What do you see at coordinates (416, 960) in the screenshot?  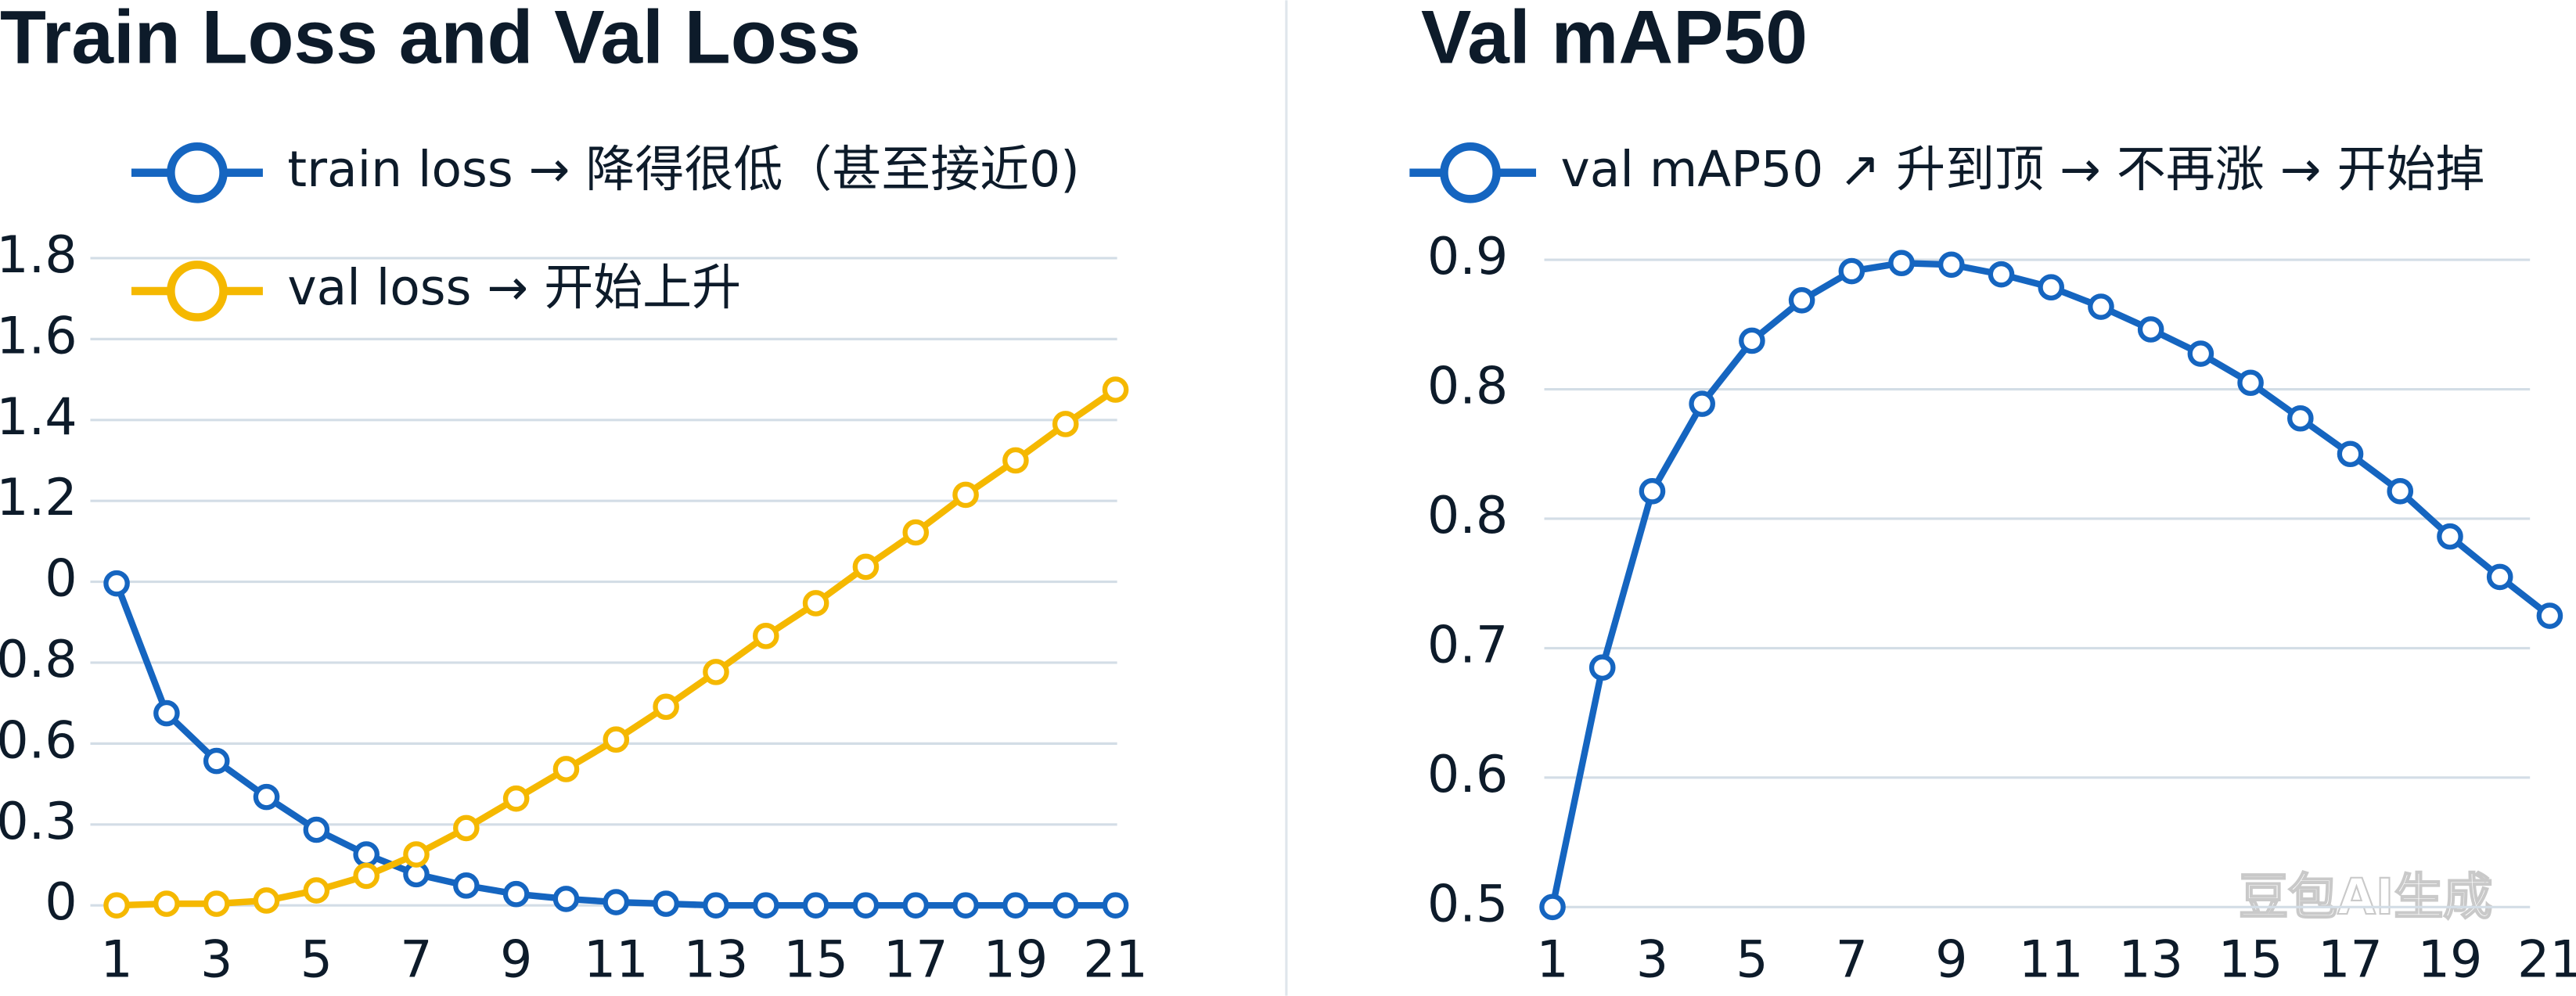 I see `x-tick-label: 7` at bounding box center [416, 960].